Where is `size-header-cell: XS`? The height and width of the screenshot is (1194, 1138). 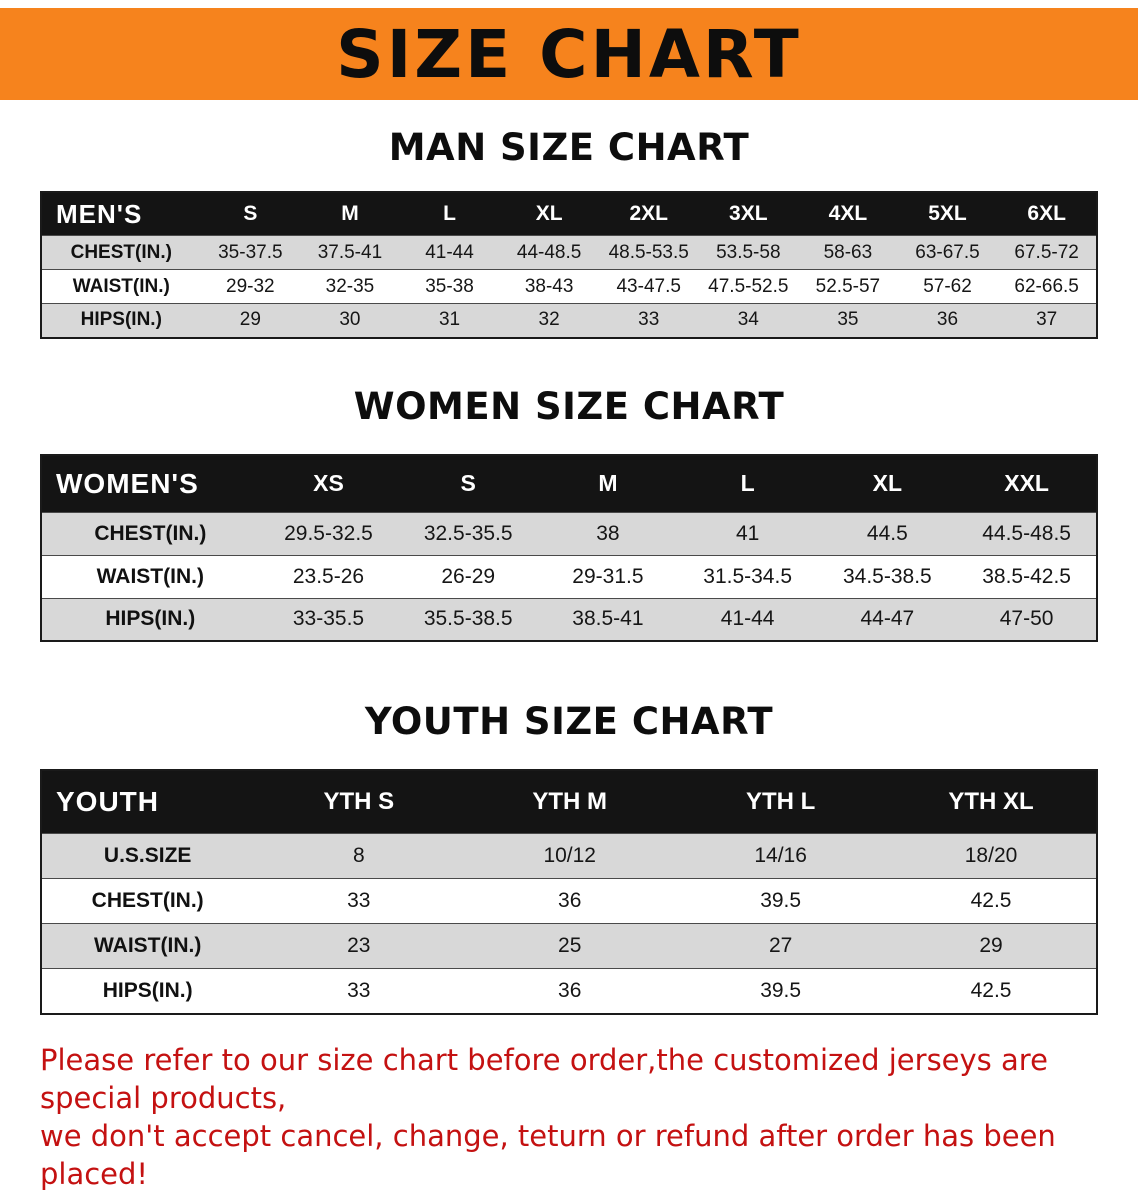
size-header-cell: XS is located at coordinates (328, 483).